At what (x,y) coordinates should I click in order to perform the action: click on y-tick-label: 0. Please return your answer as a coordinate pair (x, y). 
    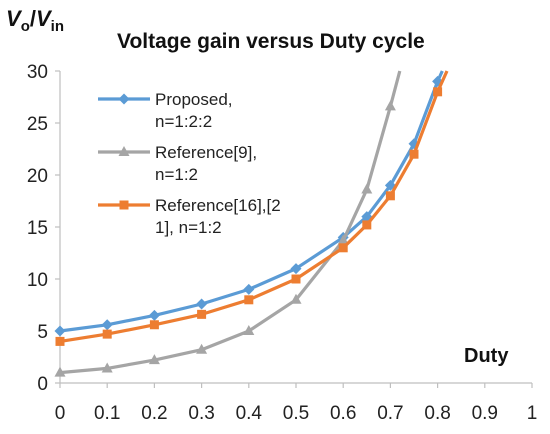
    Looking at the image, I should click on (42, 384).